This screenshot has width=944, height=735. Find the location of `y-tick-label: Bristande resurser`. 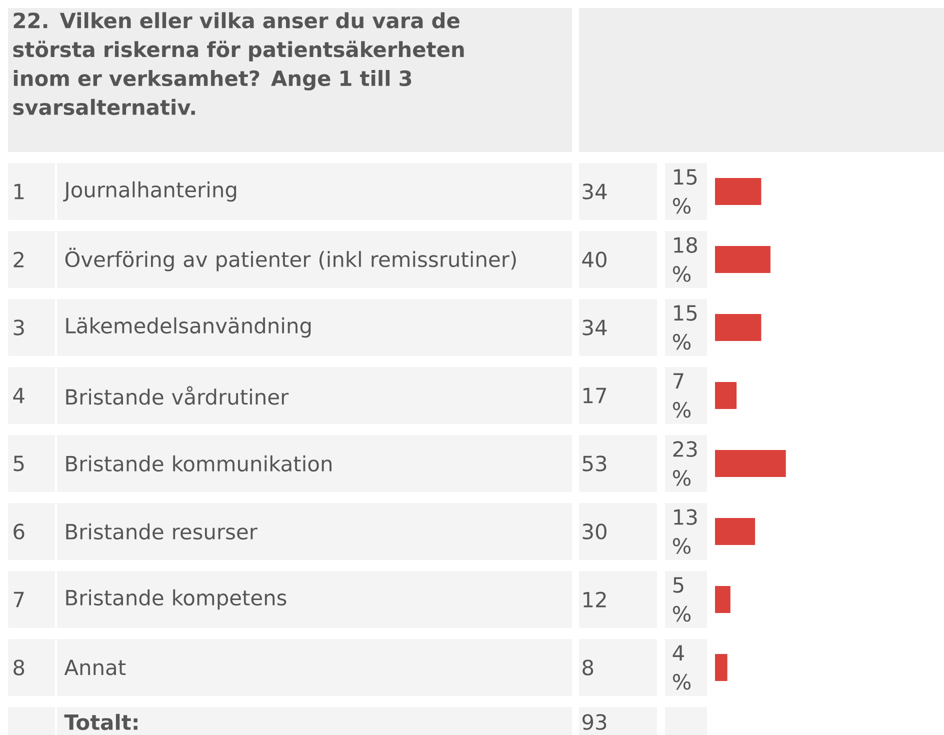

y-tick-label: Bristande resurser is located at coordinates (162, 531).